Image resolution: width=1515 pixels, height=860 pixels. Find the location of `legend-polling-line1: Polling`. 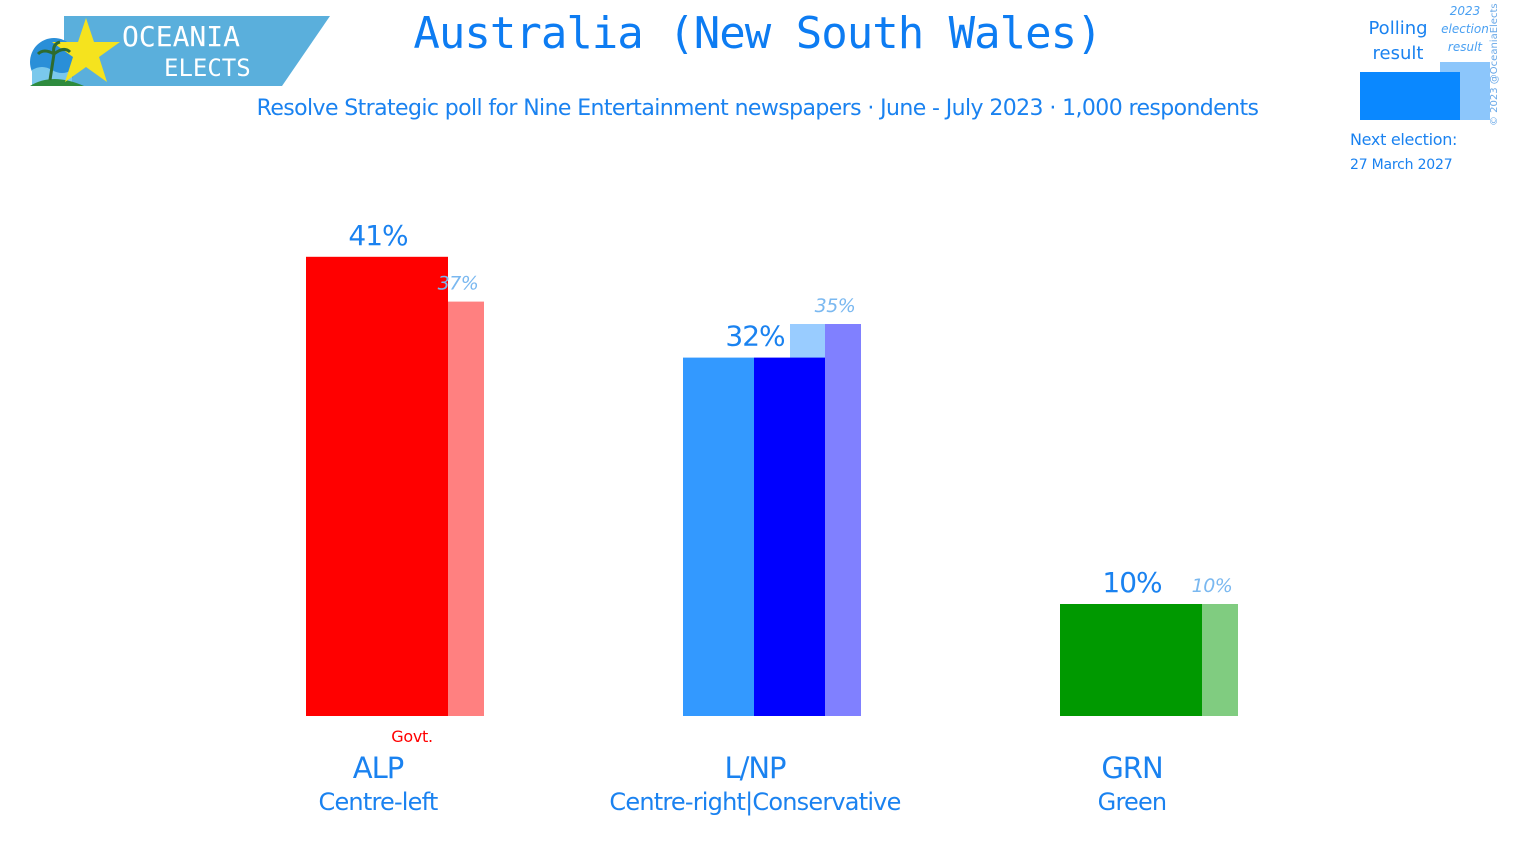

legend-polling-line1: Polling is located at coordinates (1398, 28).